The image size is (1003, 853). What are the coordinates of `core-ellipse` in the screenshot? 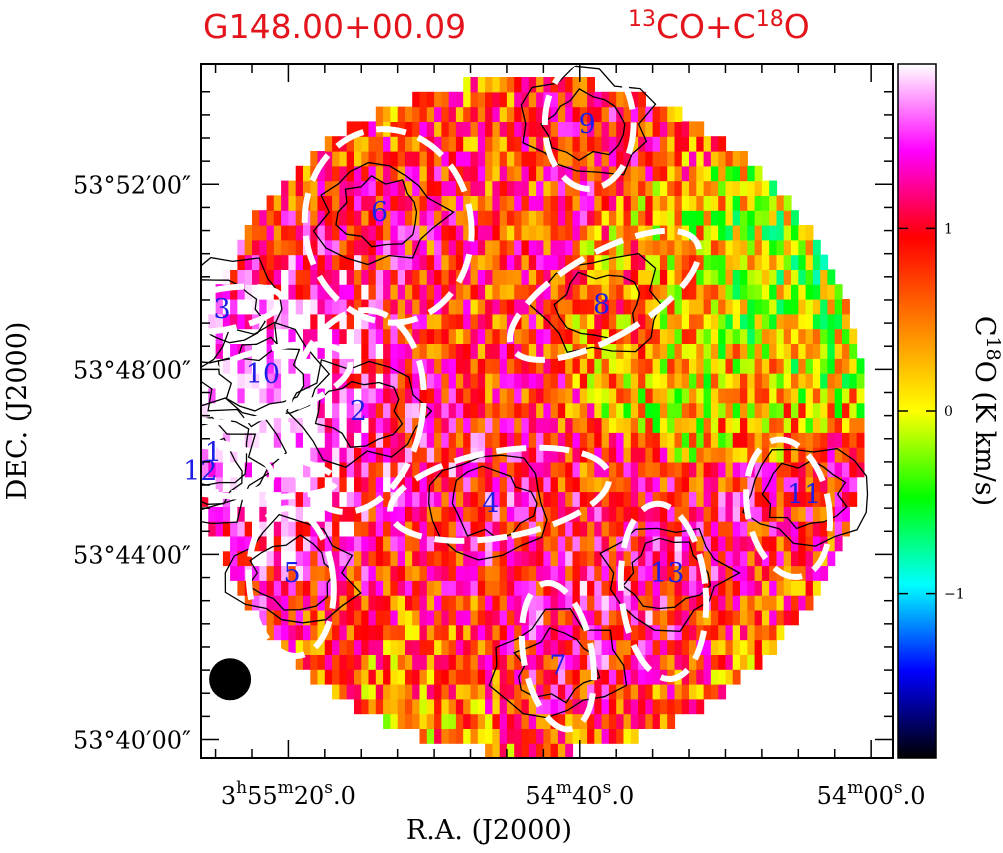 It's located at (557, 656).